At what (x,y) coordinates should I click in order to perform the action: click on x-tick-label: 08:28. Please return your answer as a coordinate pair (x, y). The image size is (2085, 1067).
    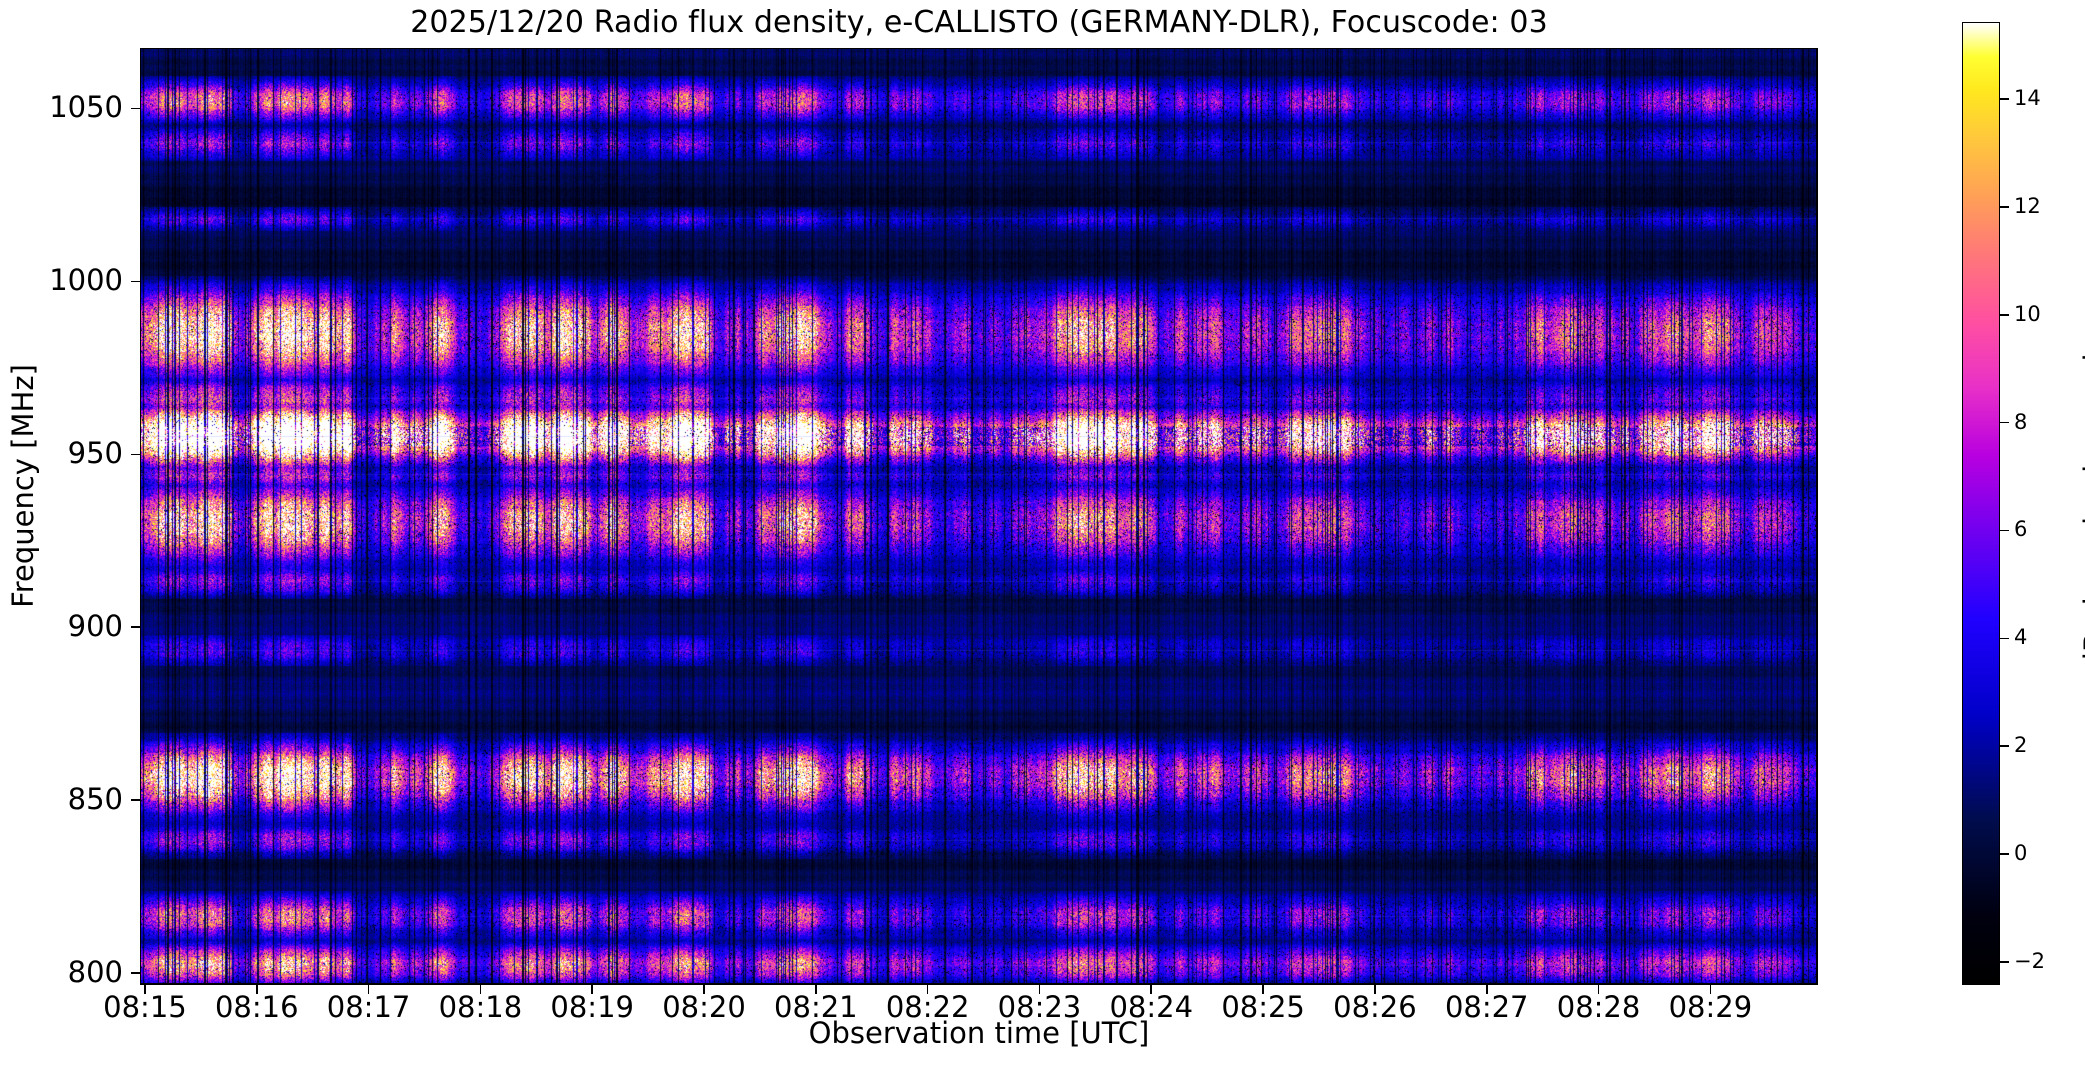
    Looking at the image, I should click on (1598, 1007).